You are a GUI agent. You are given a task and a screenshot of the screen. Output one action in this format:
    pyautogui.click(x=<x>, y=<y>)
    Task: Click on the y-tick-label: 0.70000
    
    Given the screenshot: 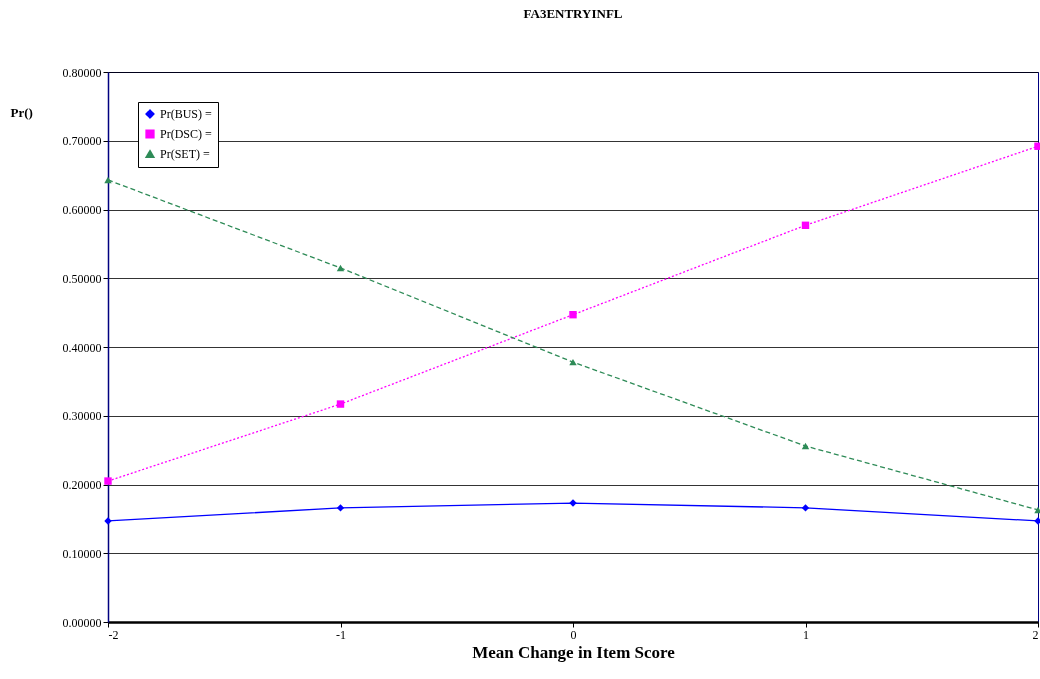 What is the action you would take?
    pyautogui.click(x=82, y=141)
    